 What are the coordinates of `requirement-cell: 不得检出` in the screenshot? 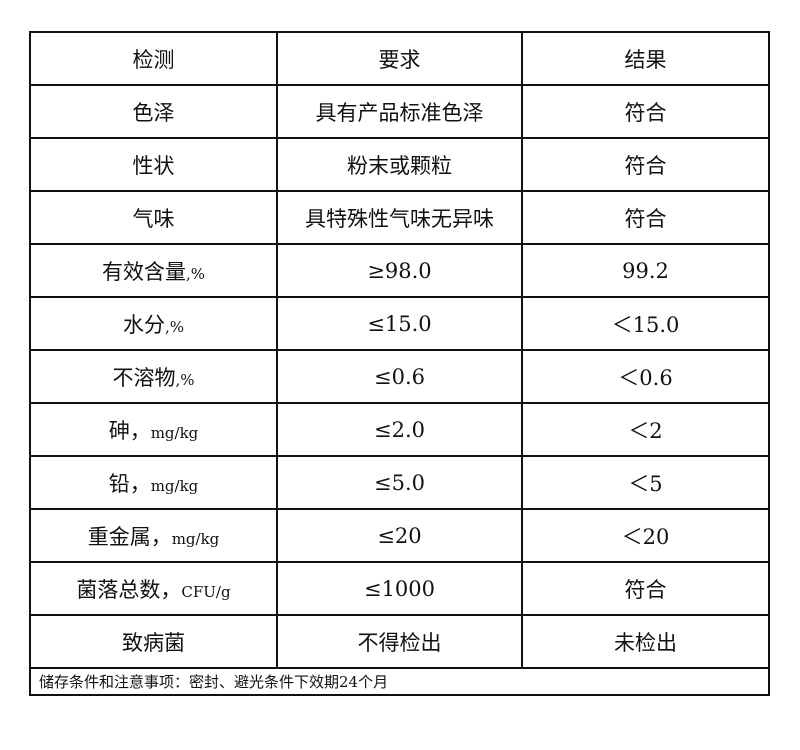 It's located at (399, 641).